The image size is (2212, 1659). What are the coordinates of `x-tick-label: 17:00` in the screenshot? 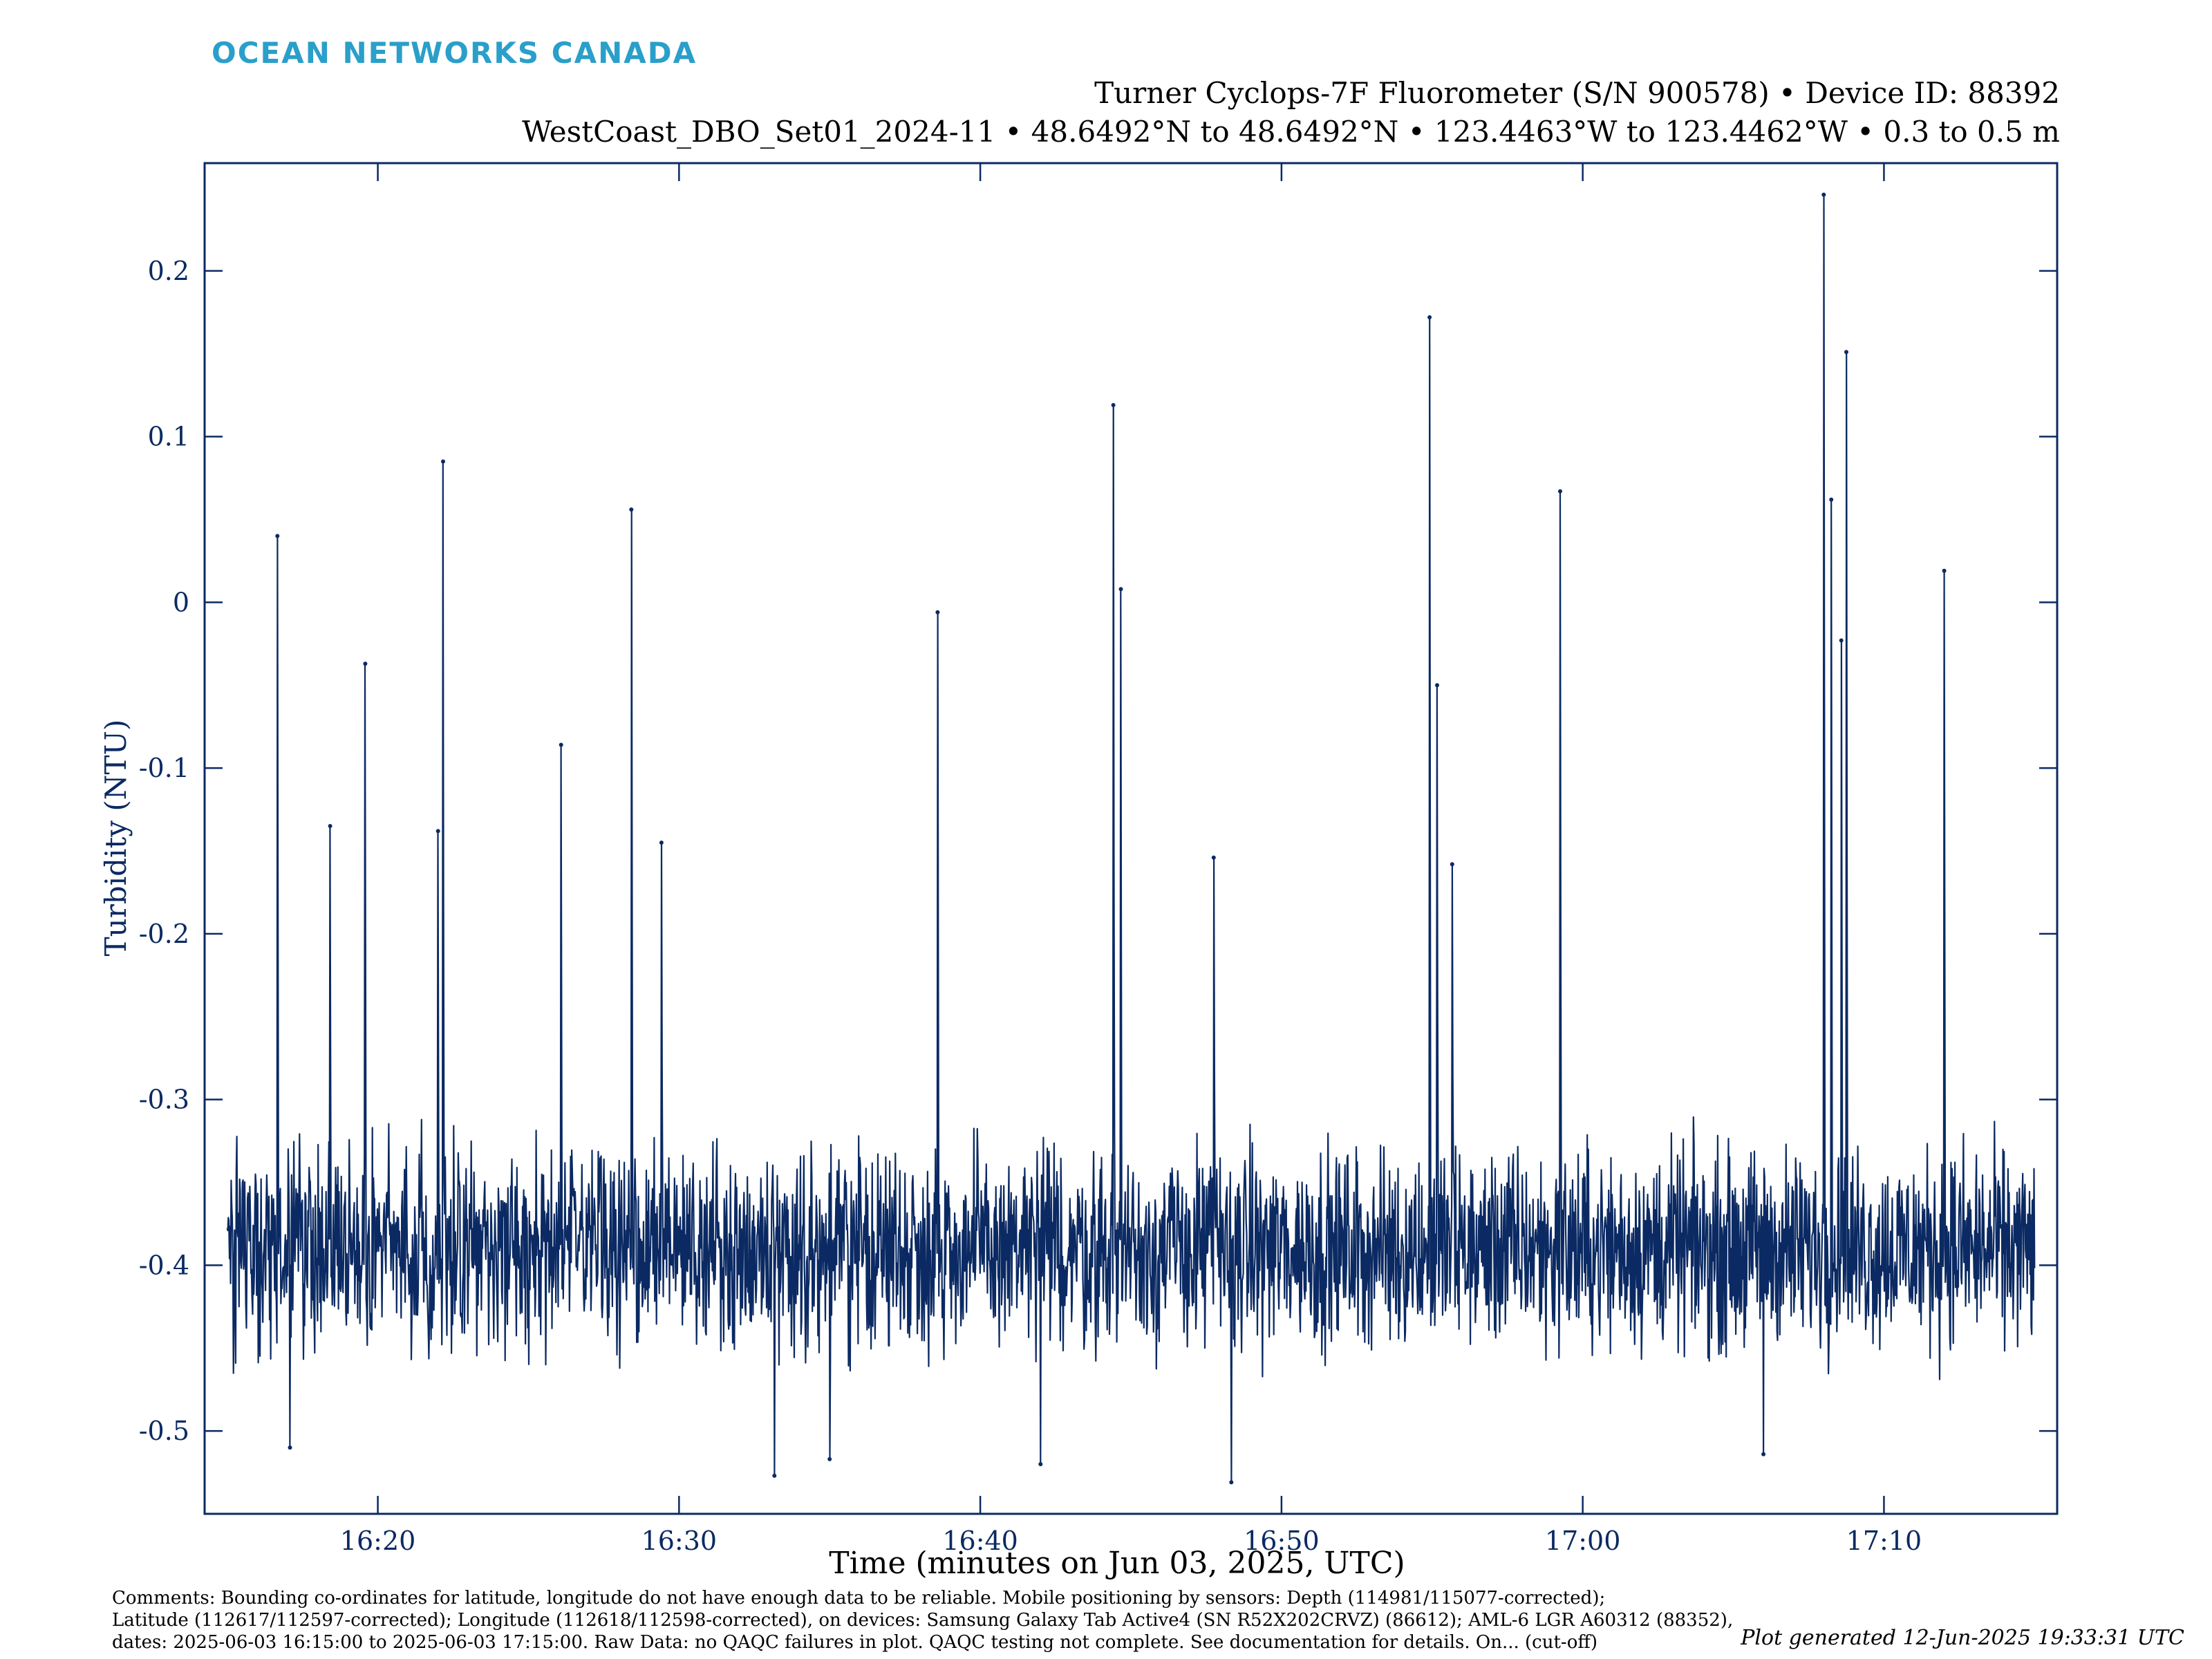 It's located at (1583, 1541).